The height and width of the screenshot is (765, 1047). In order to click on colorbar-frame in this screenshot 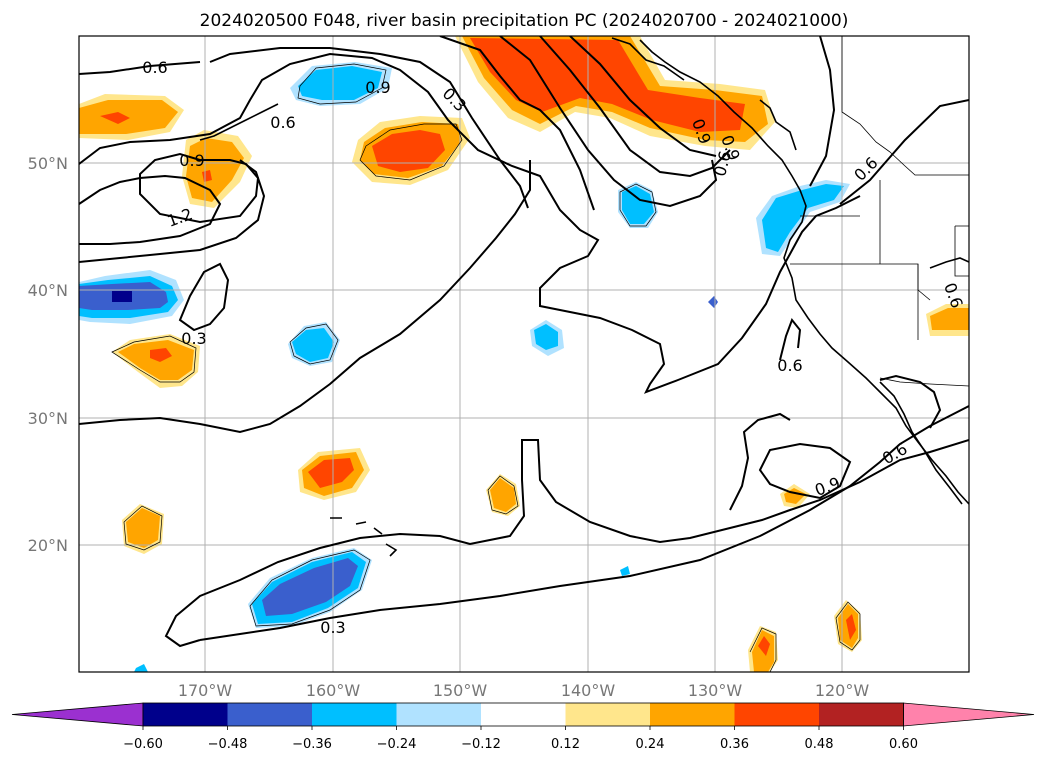, I will do `click(523, 714)`.